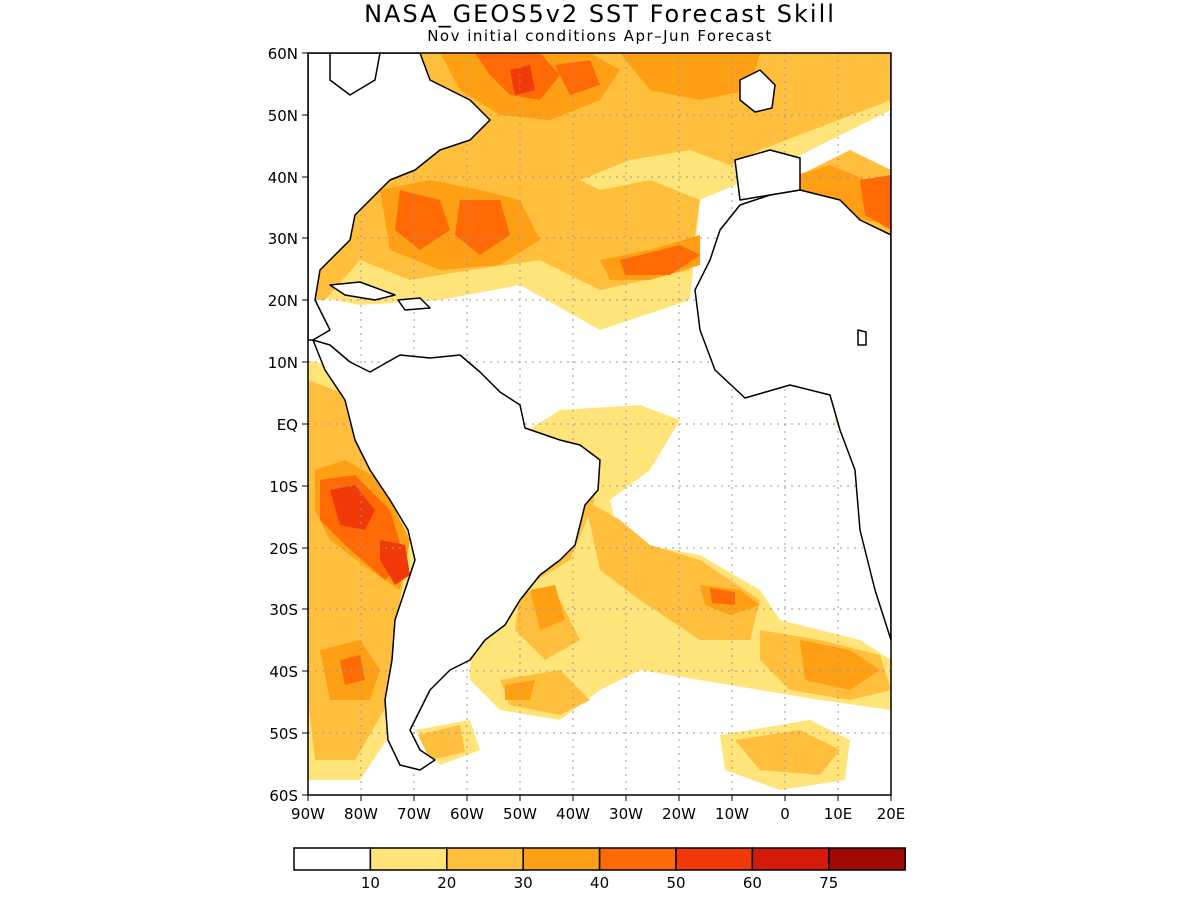 The width and height of the screenshot is (1200, 900). Describe the element at coordinates (679, 814) in the screenshot. I see `lon-label: 20W` at that location.